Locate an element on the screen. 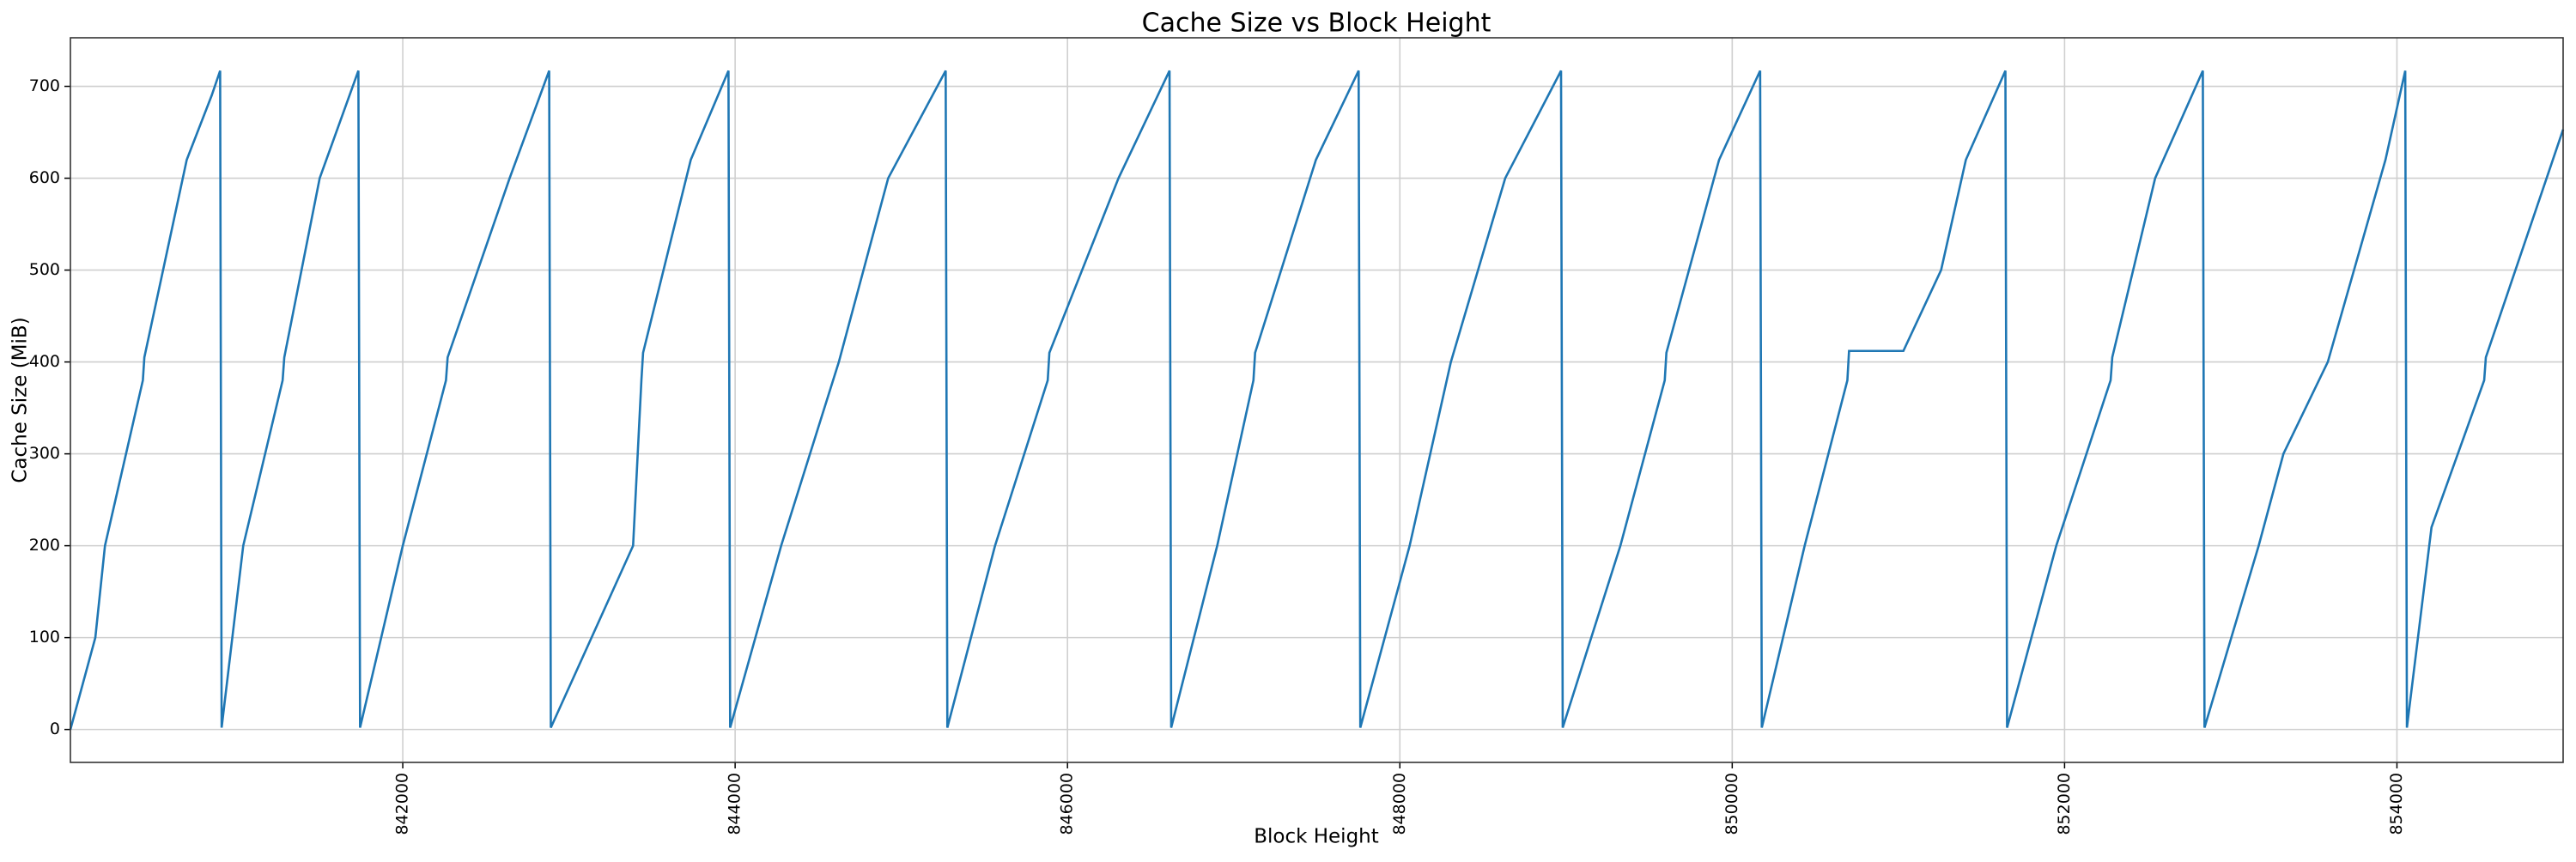 The width and height of the screenshot is (2576, 862). y-tick-label: 300 is located at coordinates (44, 453).